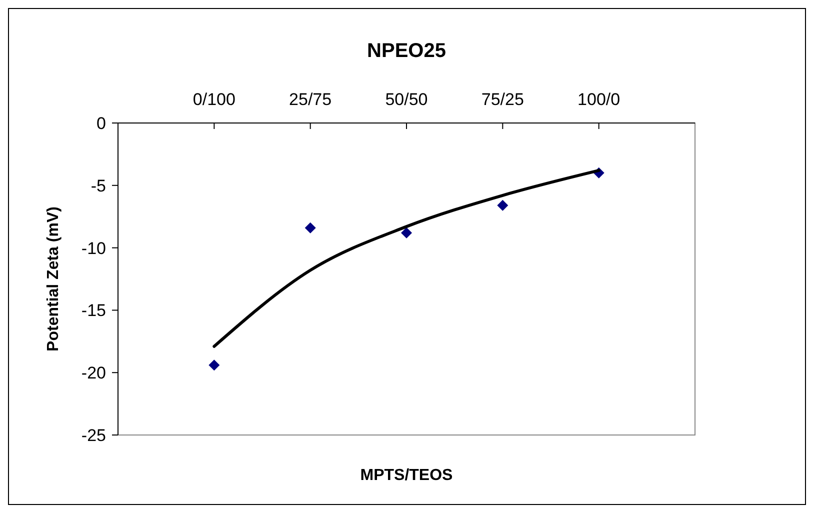 The height and width of the screenshot is (513, 814). What do you see at coordinates (53, 279) in the screenshot?
I see `y-axis-title: Potential Zeta (mV)` at bounding box center [53, 279].